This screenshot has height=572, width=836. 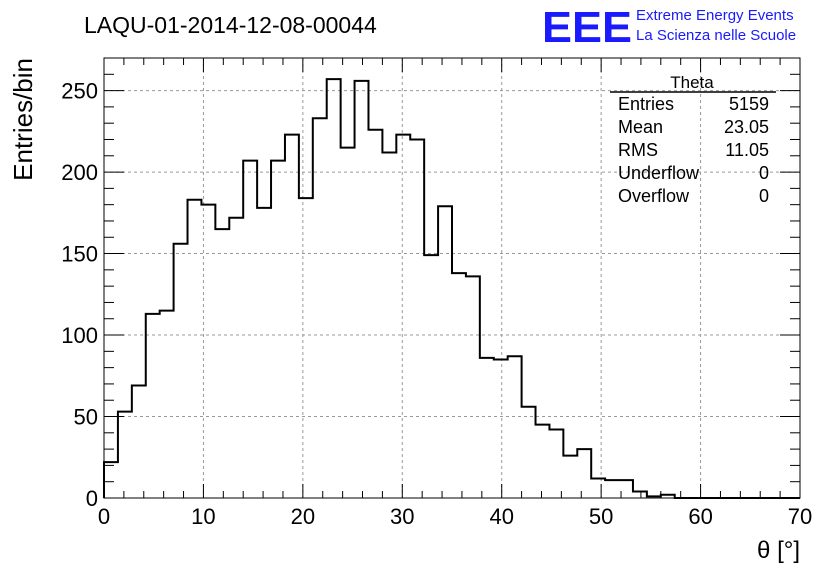 I want to click on stats-value: 11.05, so click(x=747, y=150).